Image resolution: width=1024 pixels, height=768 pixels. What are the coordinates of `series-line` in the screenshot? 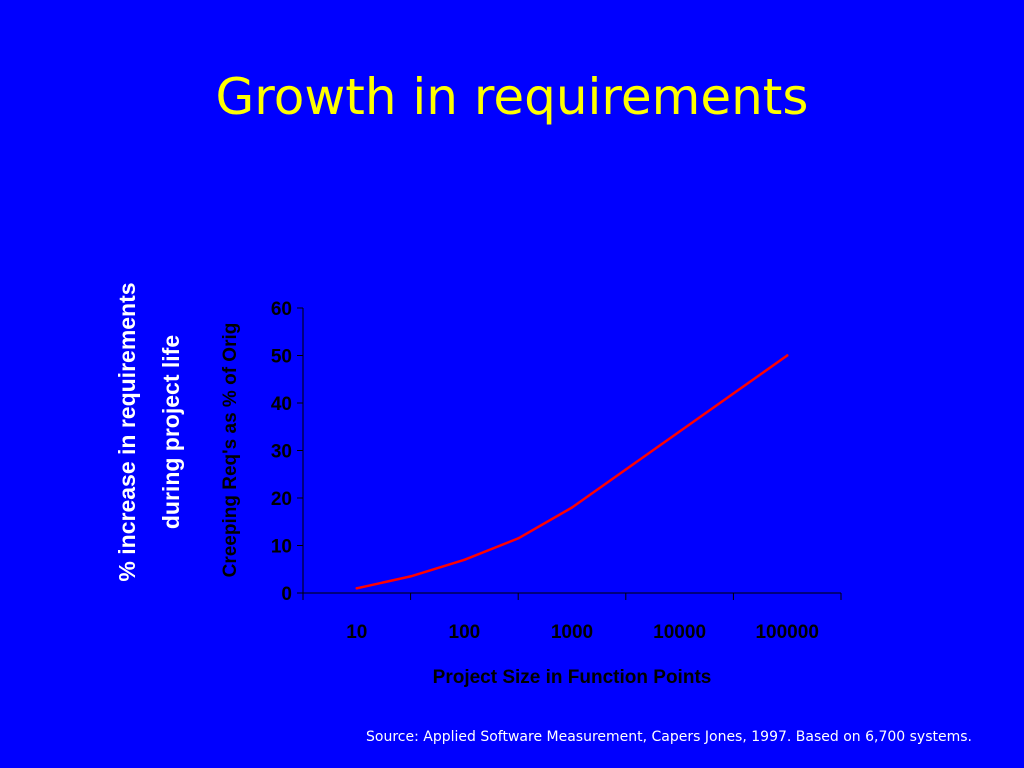 It's located at (572, 472).